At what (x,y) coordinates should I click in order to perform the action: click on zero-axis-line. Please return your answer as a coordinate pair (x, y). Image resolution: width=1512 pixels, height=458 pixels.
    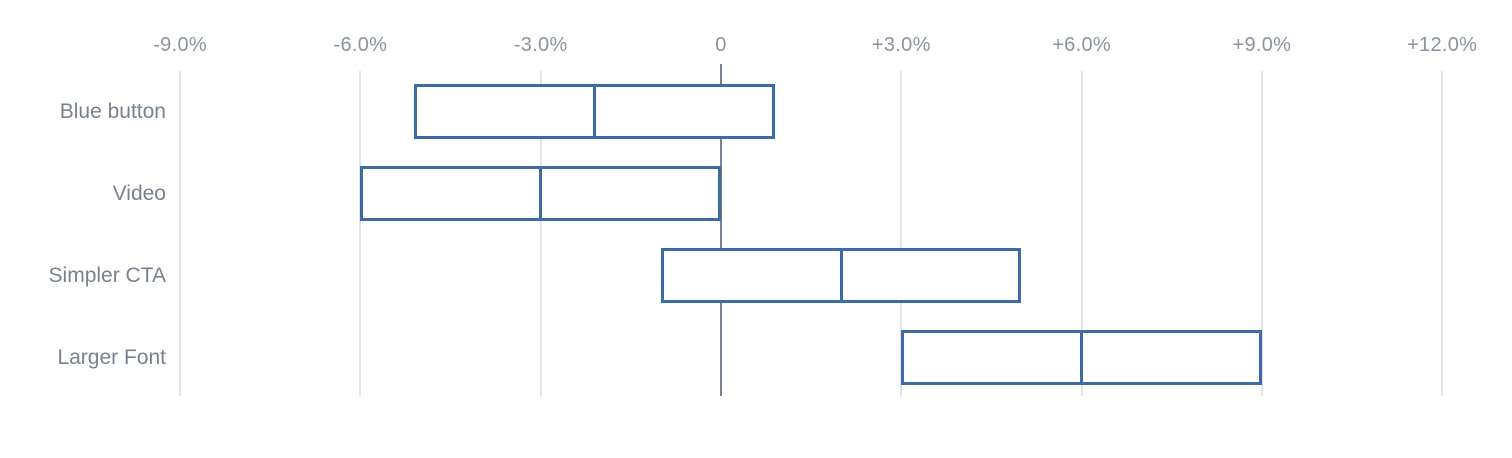
    Looking at the image, I should click on (721, 230).